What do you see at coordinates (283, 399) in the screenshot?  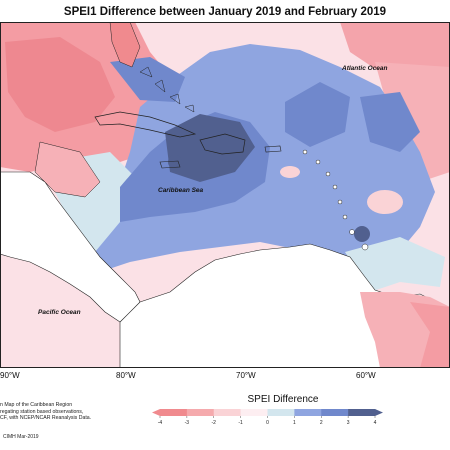 I see `colorbar-title: SPEI Difference` at bounding box center [283, 399].